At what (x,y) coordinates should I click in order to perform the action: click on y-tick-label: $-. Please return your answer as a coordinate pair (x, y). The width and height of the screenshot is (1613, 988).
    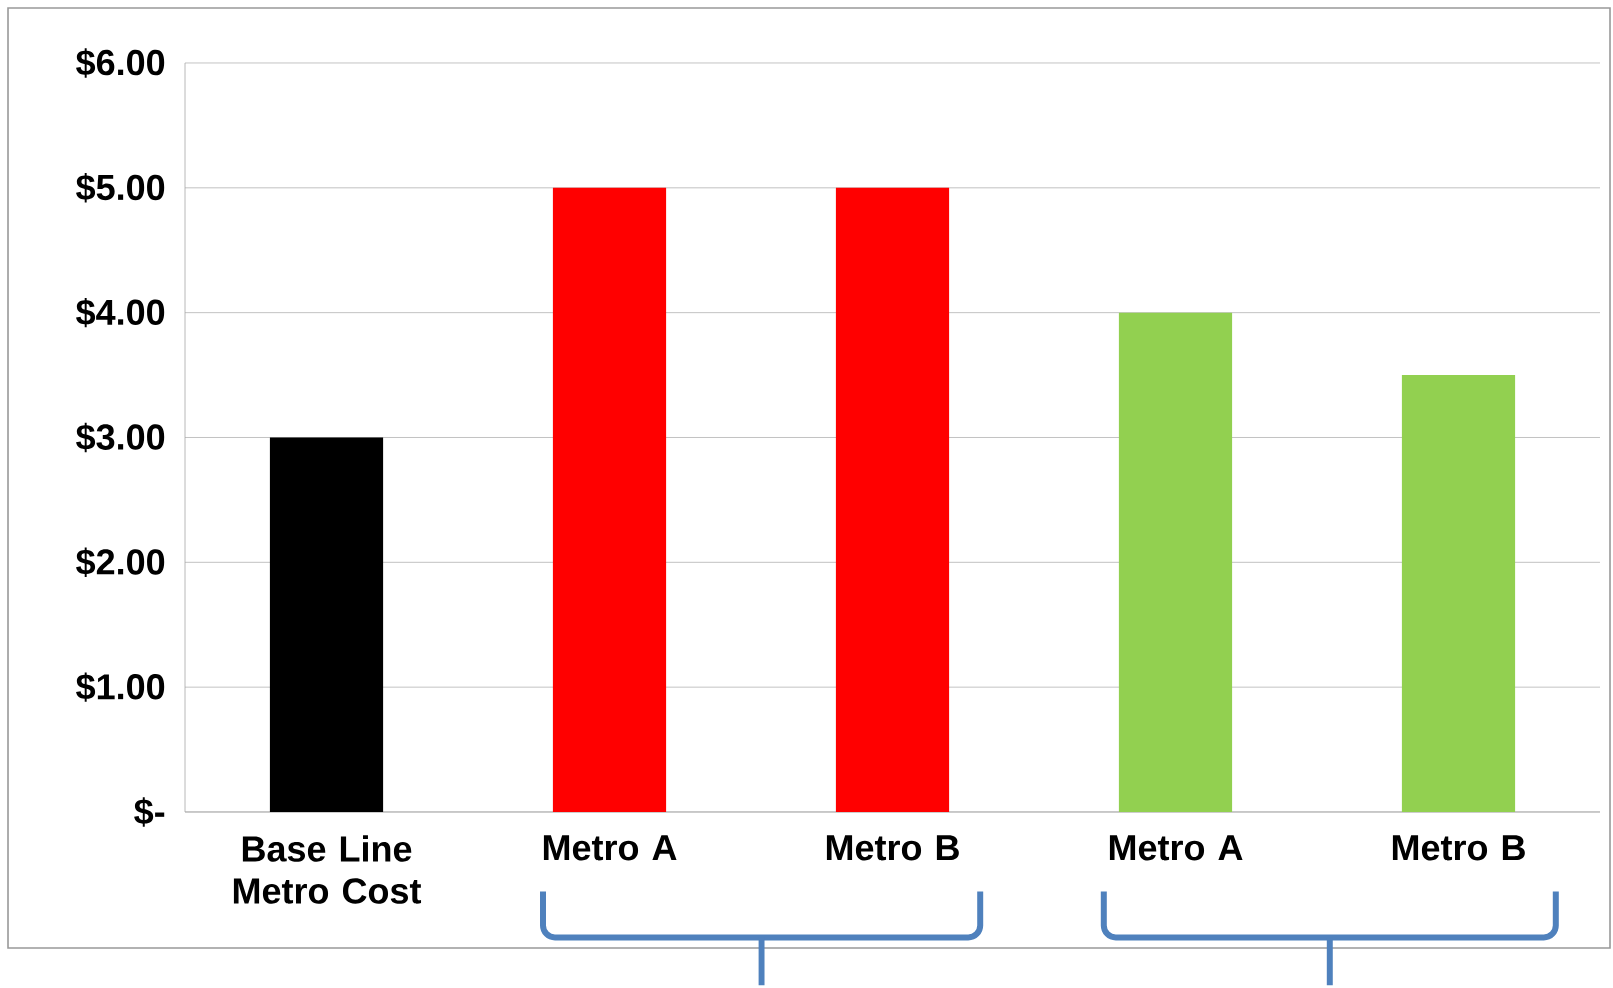
    Looking at the image, I should click on (149, 812).